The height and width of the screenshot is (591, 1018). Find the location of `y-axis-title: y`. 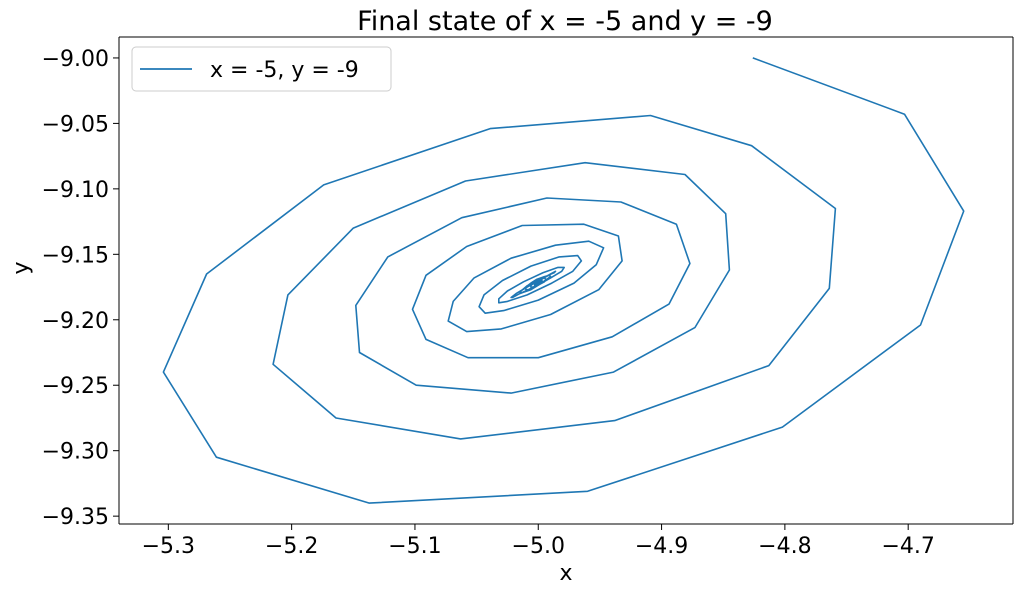

y-axis-title: y is located at coordinates (21, 267).